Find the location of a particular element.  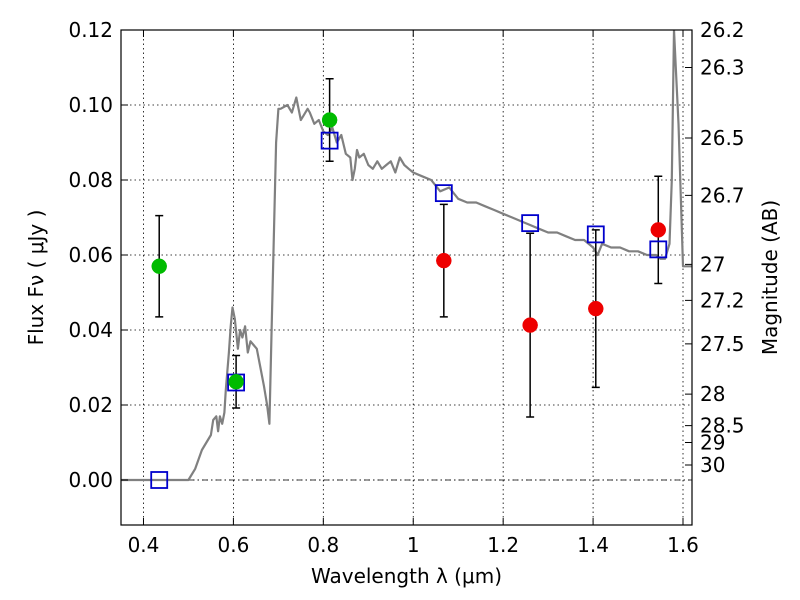

mag-tick-label: 30 is located at coordinates (712, 465).